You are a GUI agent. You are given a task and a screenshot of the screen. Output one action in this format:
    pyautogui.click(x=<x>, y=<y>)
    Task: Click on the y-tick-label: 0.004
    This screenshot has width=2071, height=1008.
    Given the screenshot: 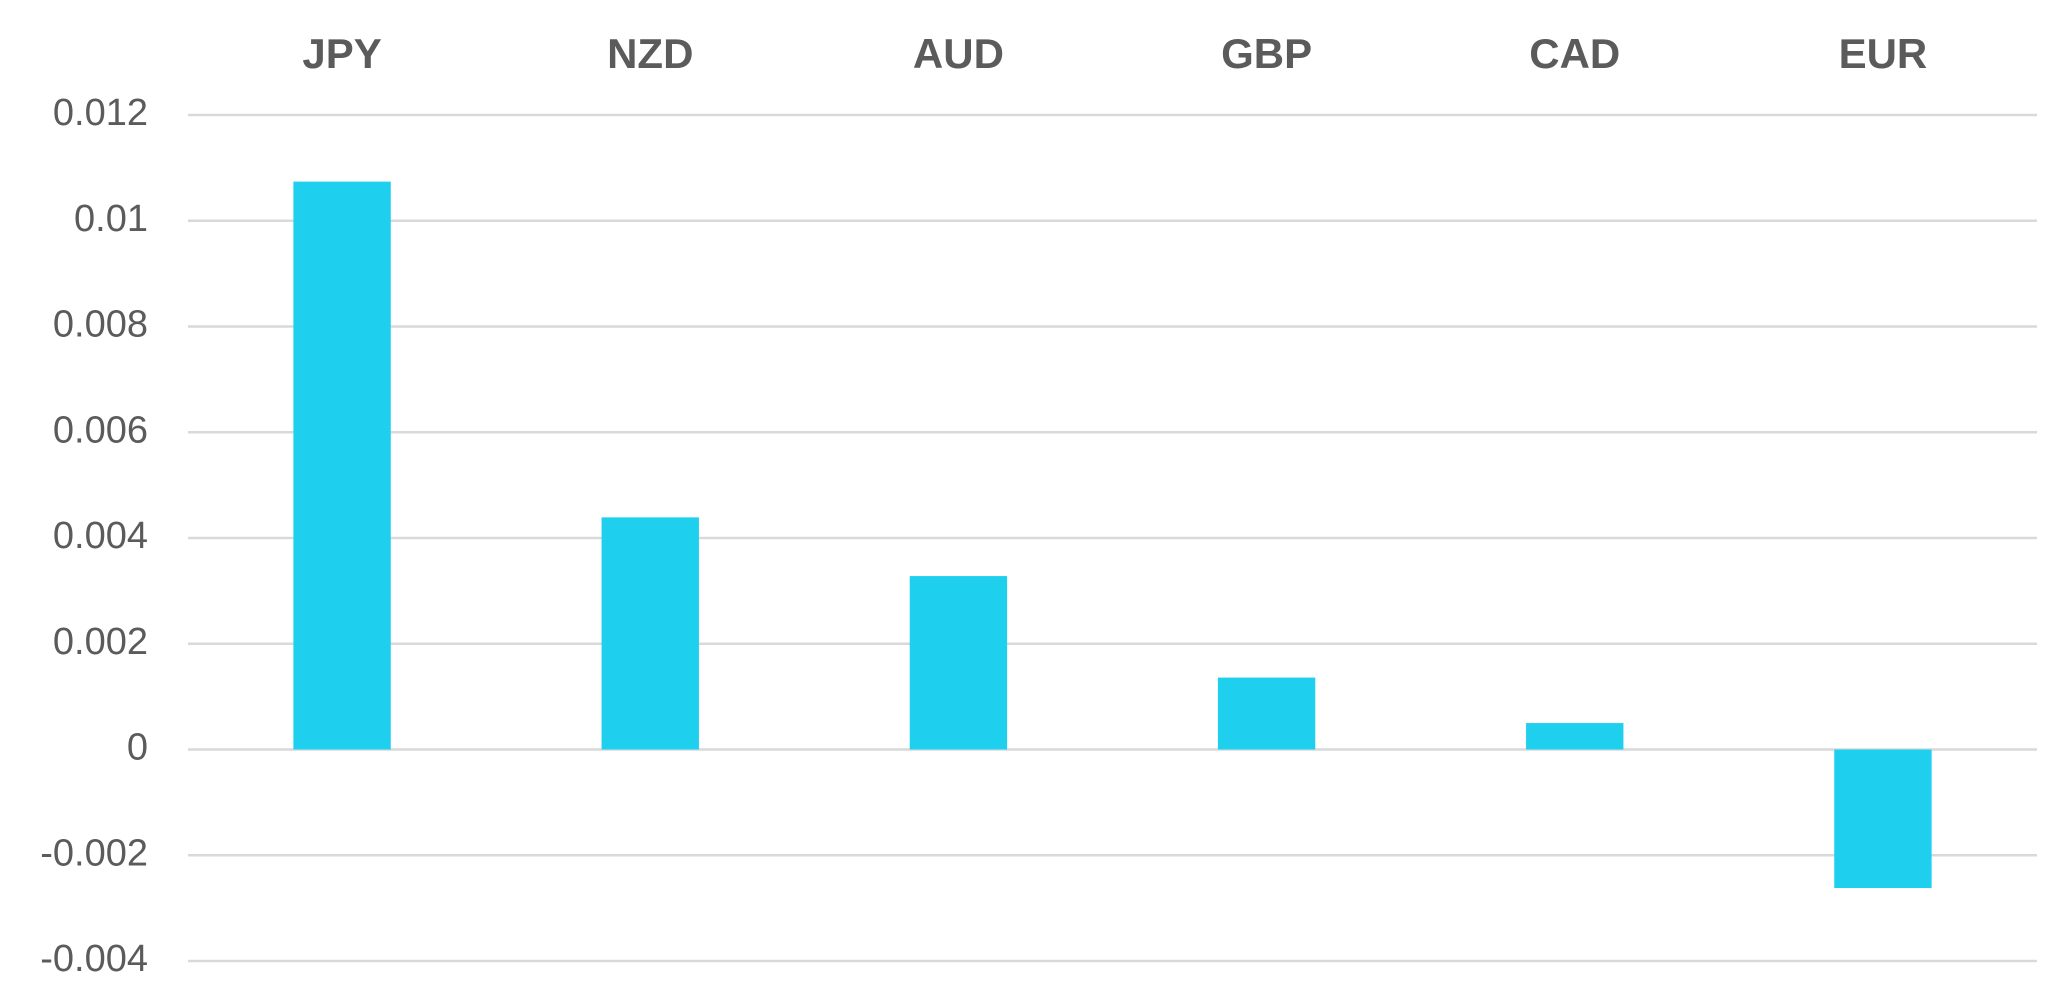 What is the action you would take?
    pyautogui.click(x=100, y=536)
    